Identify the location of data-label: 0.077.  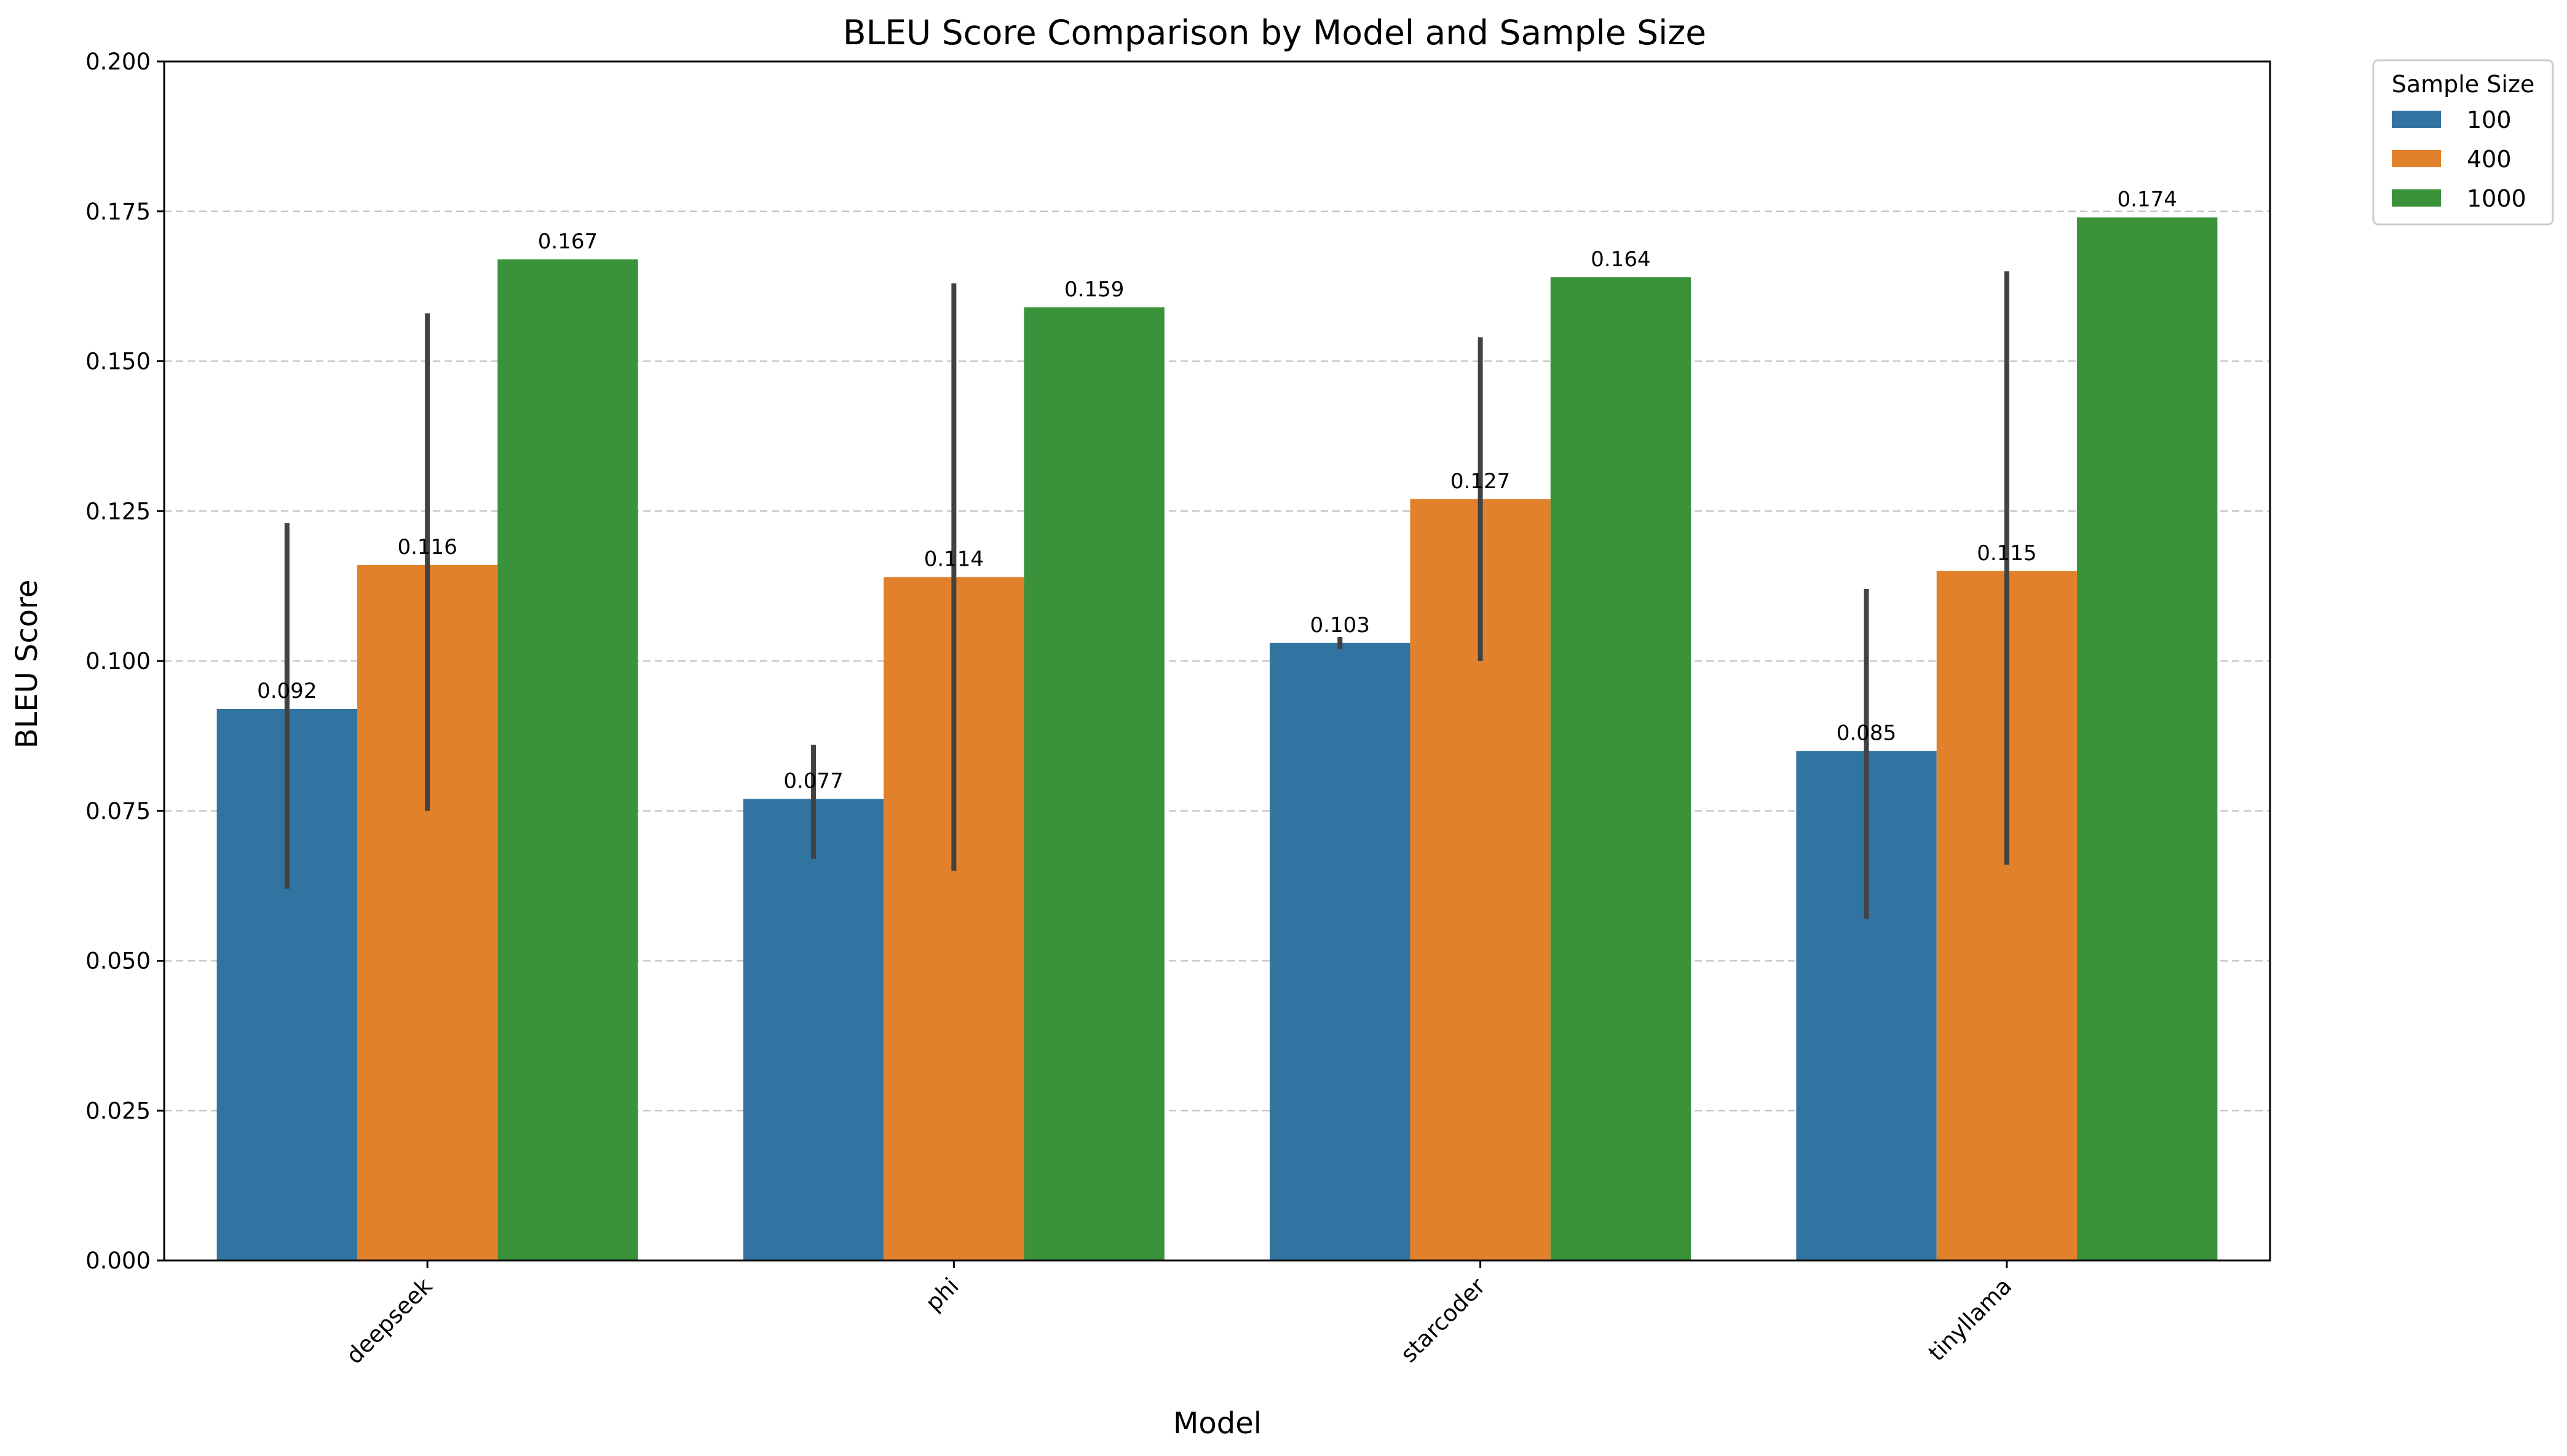
(813, 781).